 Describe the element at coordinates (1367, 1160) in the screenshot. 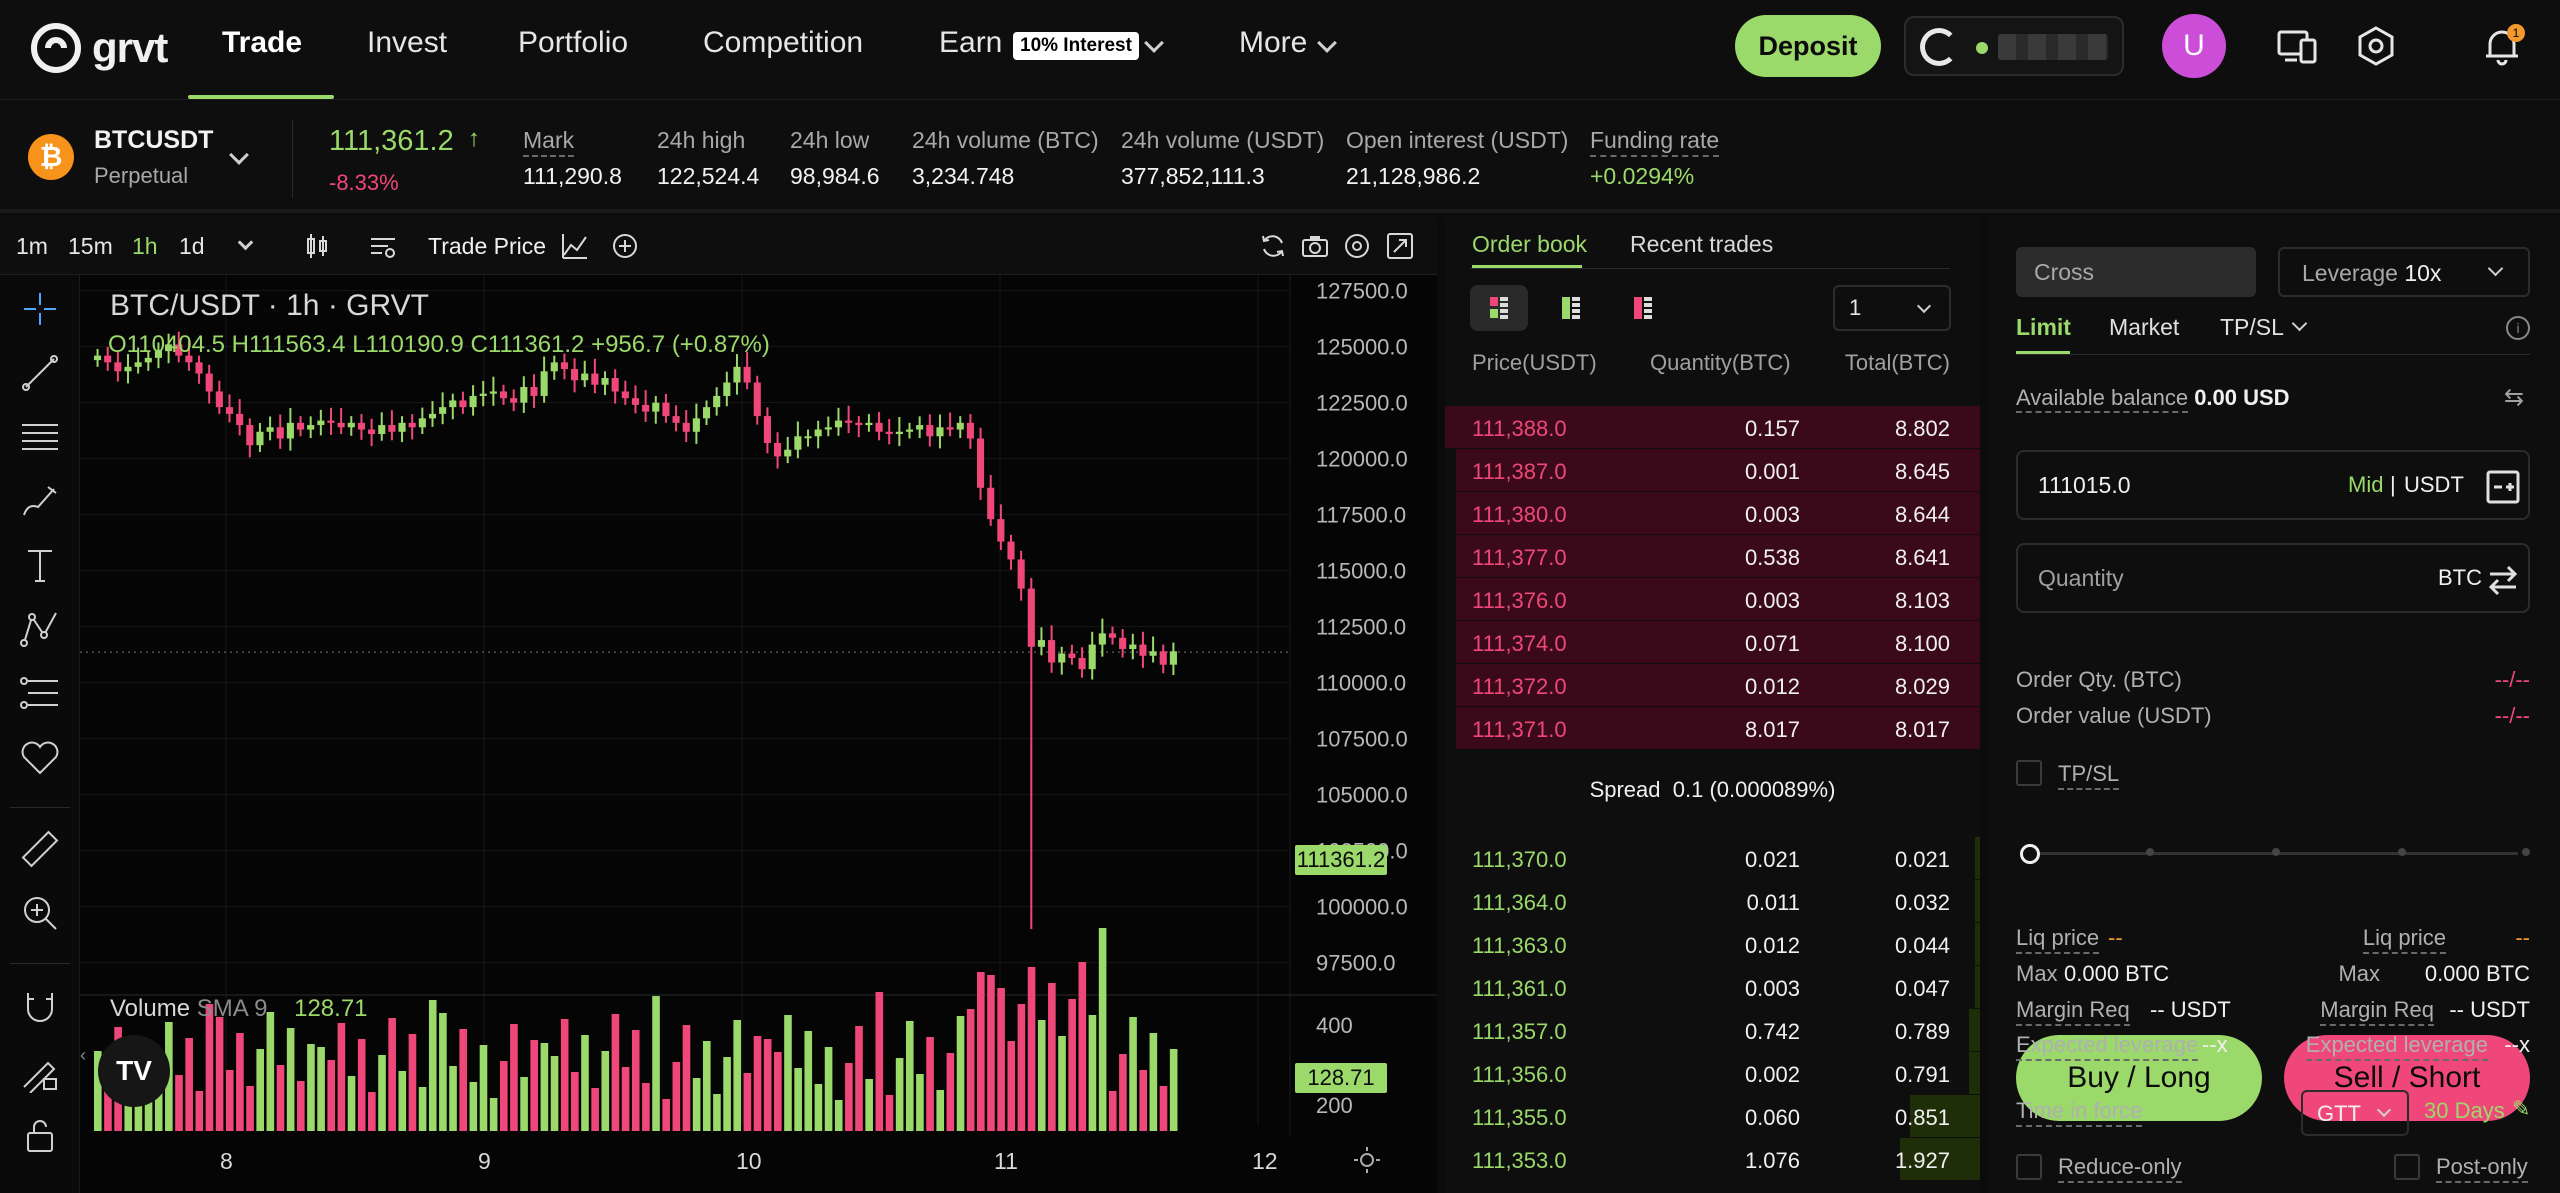

I see `chart-theme-icon` at that location.